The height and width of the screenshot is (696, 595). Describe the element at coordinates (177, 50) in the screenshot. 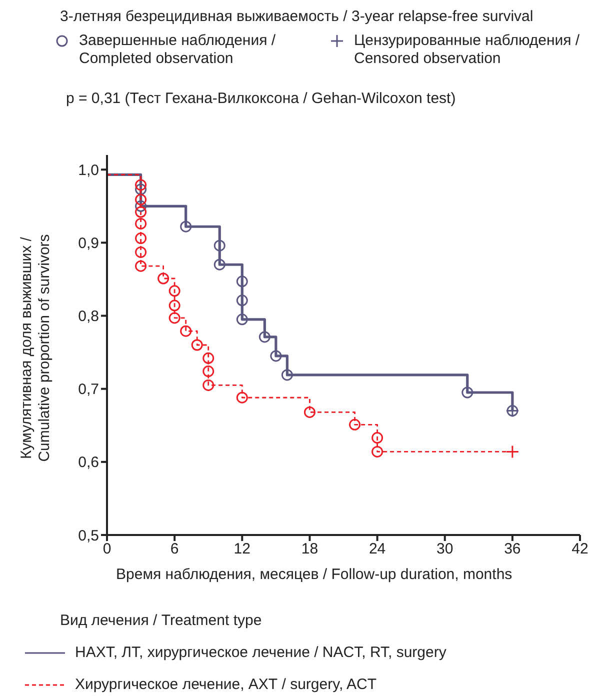

I see `legend-label: Завершенные наблюдения / Completed observation` at that location.